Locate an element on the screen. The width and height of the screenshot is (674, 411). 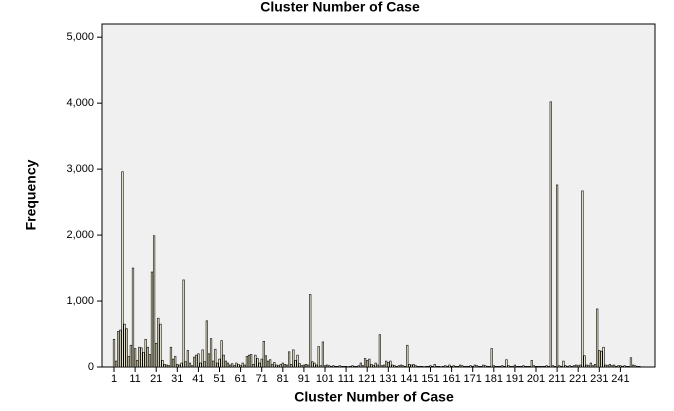
x-tick-label: 161 is located at coordinates (451, 379).